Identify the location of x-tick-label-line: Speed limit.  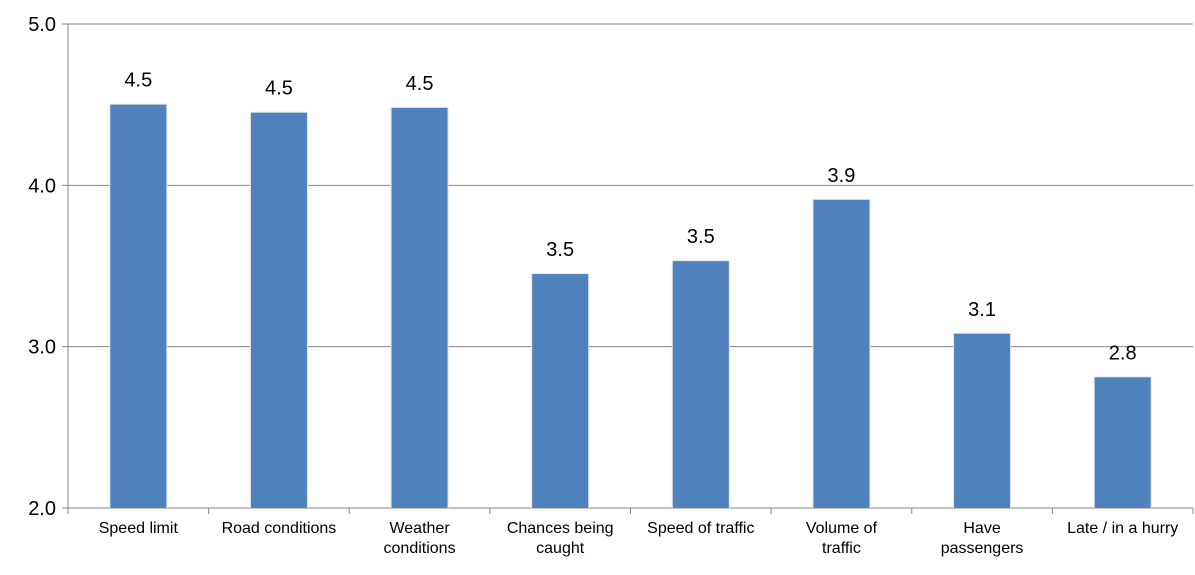
(139, 528).